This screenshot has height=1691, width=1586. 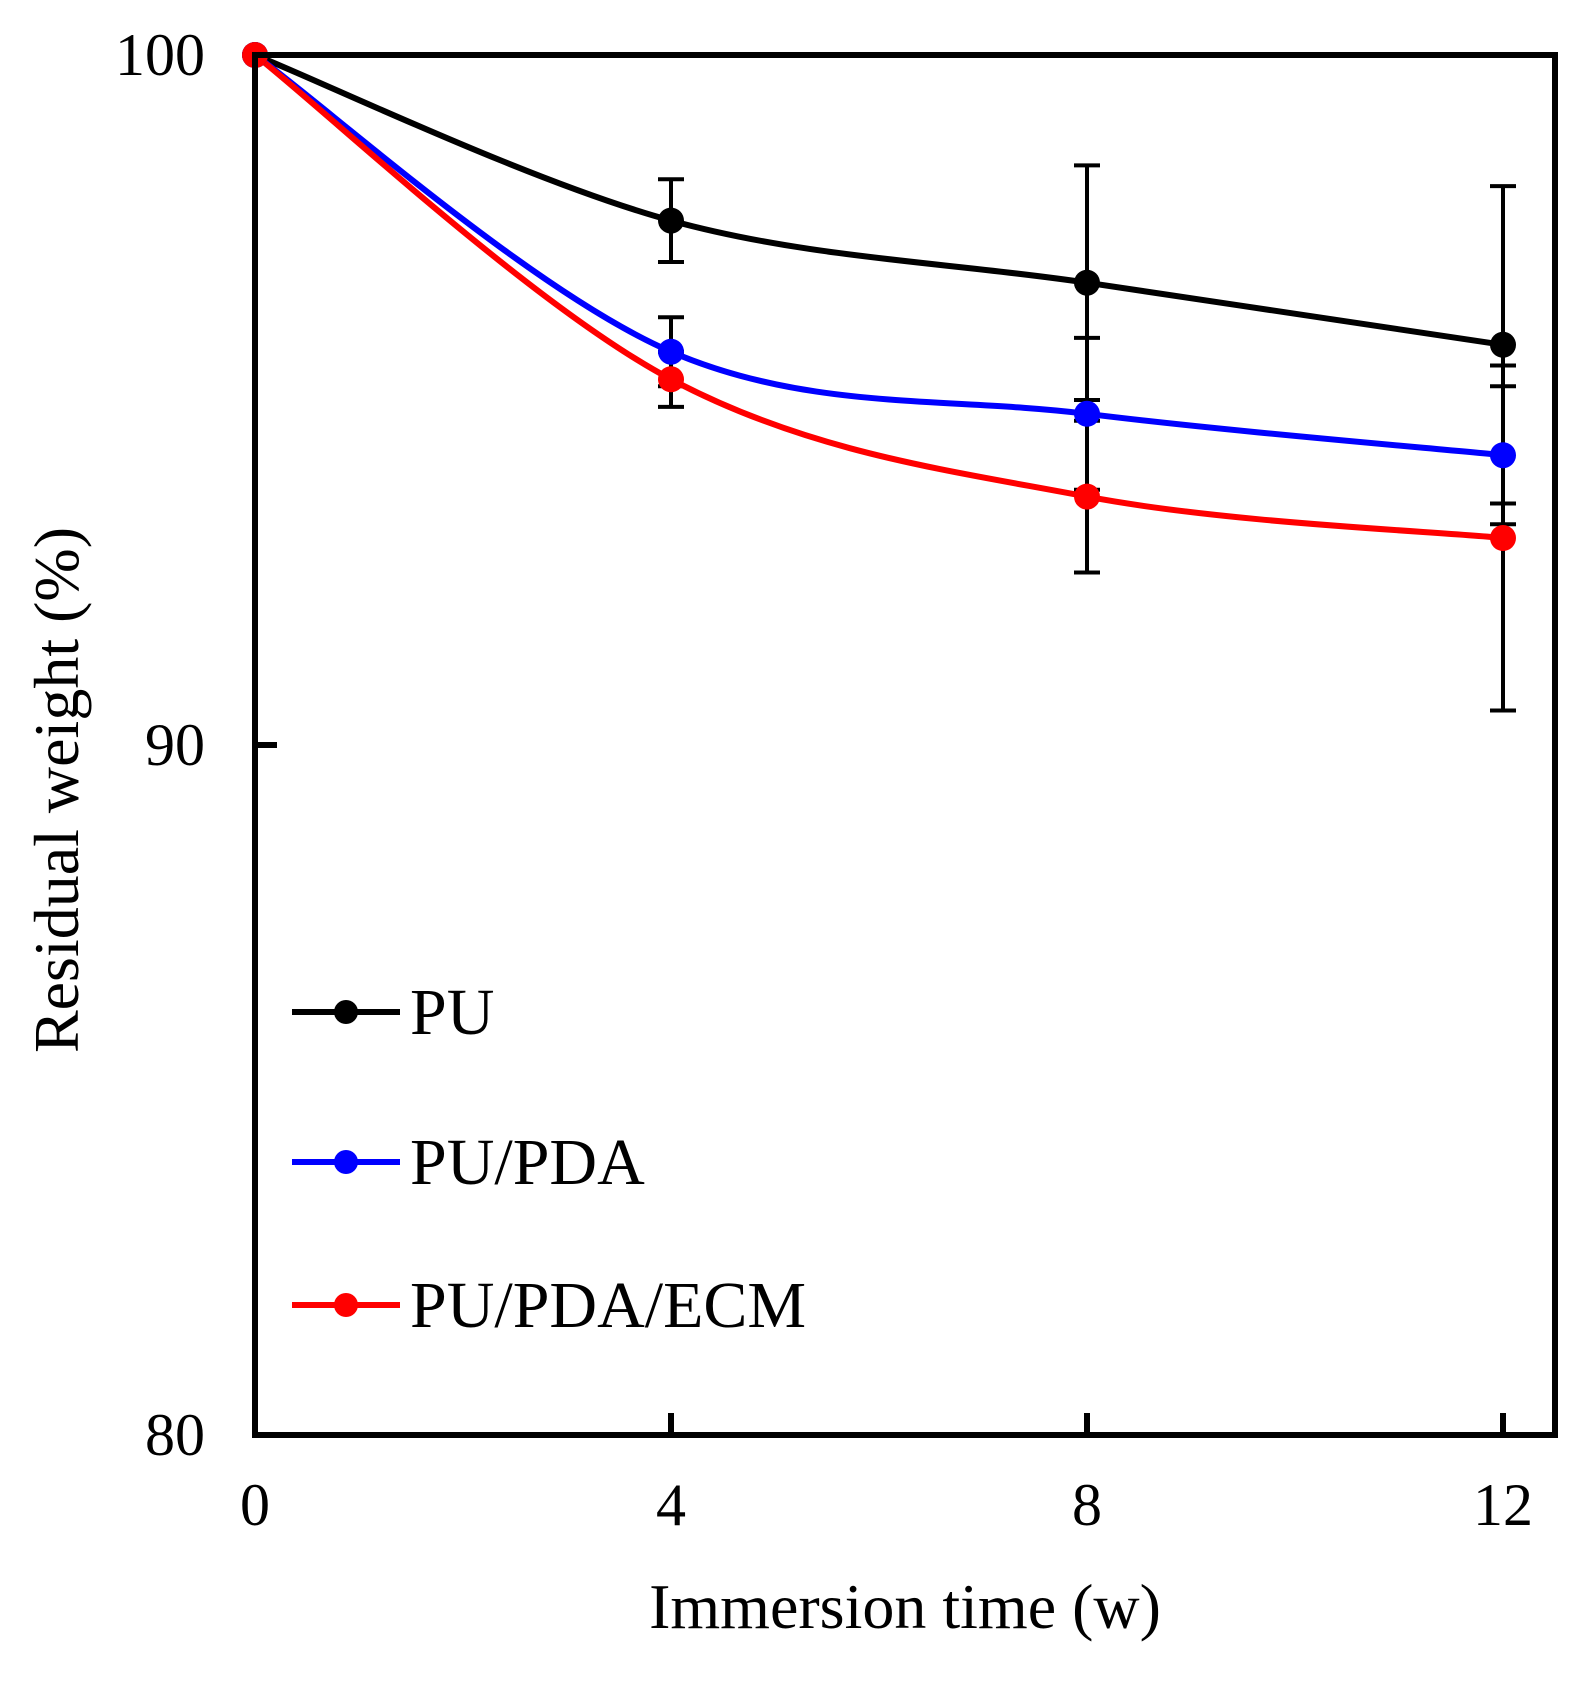 What do you see at coordinates (175, 745) in the screenshot?
I see `y-tick-label: 90` at bounding box center [175, 745].